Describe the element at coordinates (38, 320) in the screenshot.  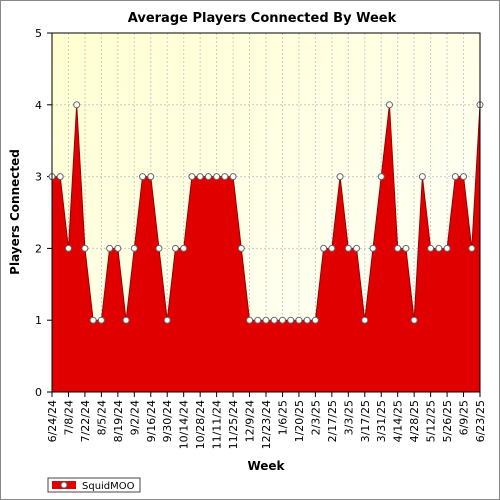
I see `y-tick-label: 1` at that location.